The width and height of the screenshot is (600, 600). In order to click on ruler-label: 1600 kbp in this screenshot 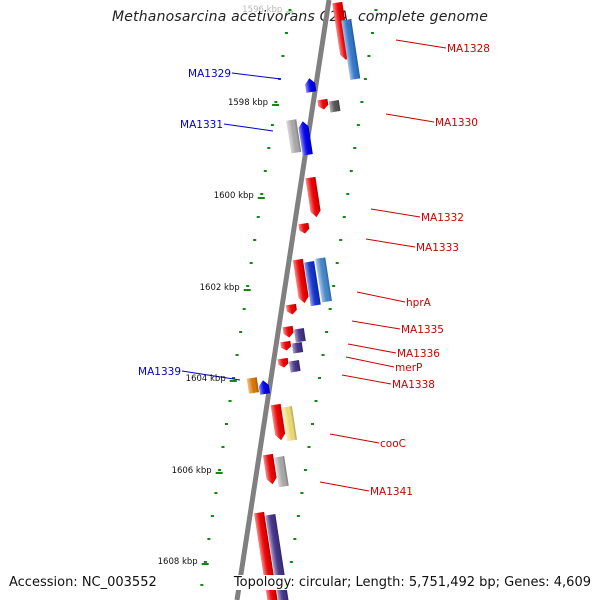, I will do `click(234, 196)`.